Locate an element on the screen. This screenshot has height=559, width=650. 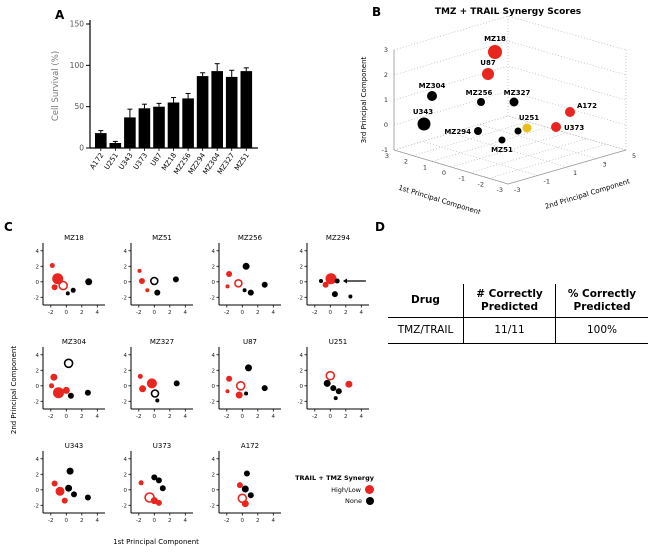
subplot-title: U87 is located at coordinates (250, 342).